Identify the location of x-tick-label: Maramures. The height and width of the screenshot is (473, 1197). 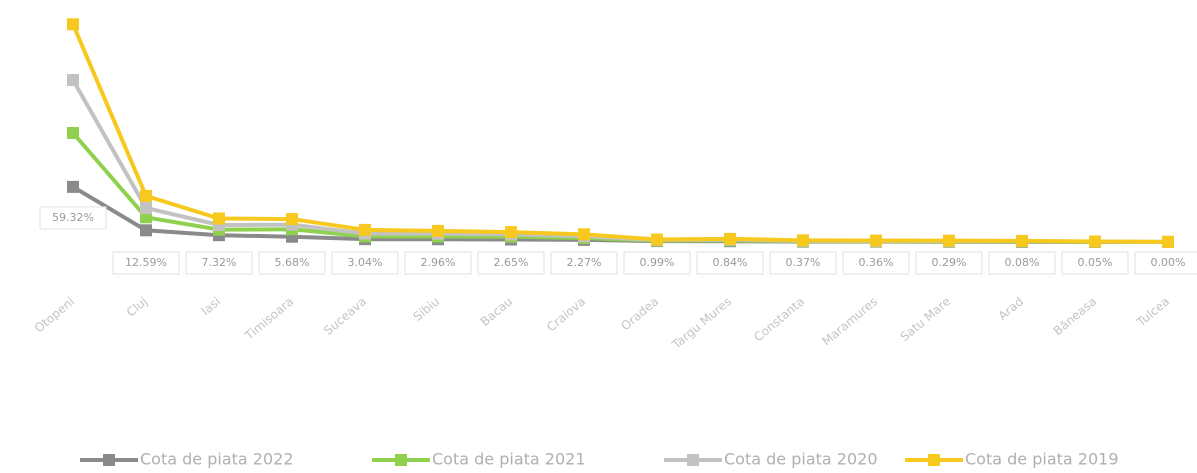
(849, 321).